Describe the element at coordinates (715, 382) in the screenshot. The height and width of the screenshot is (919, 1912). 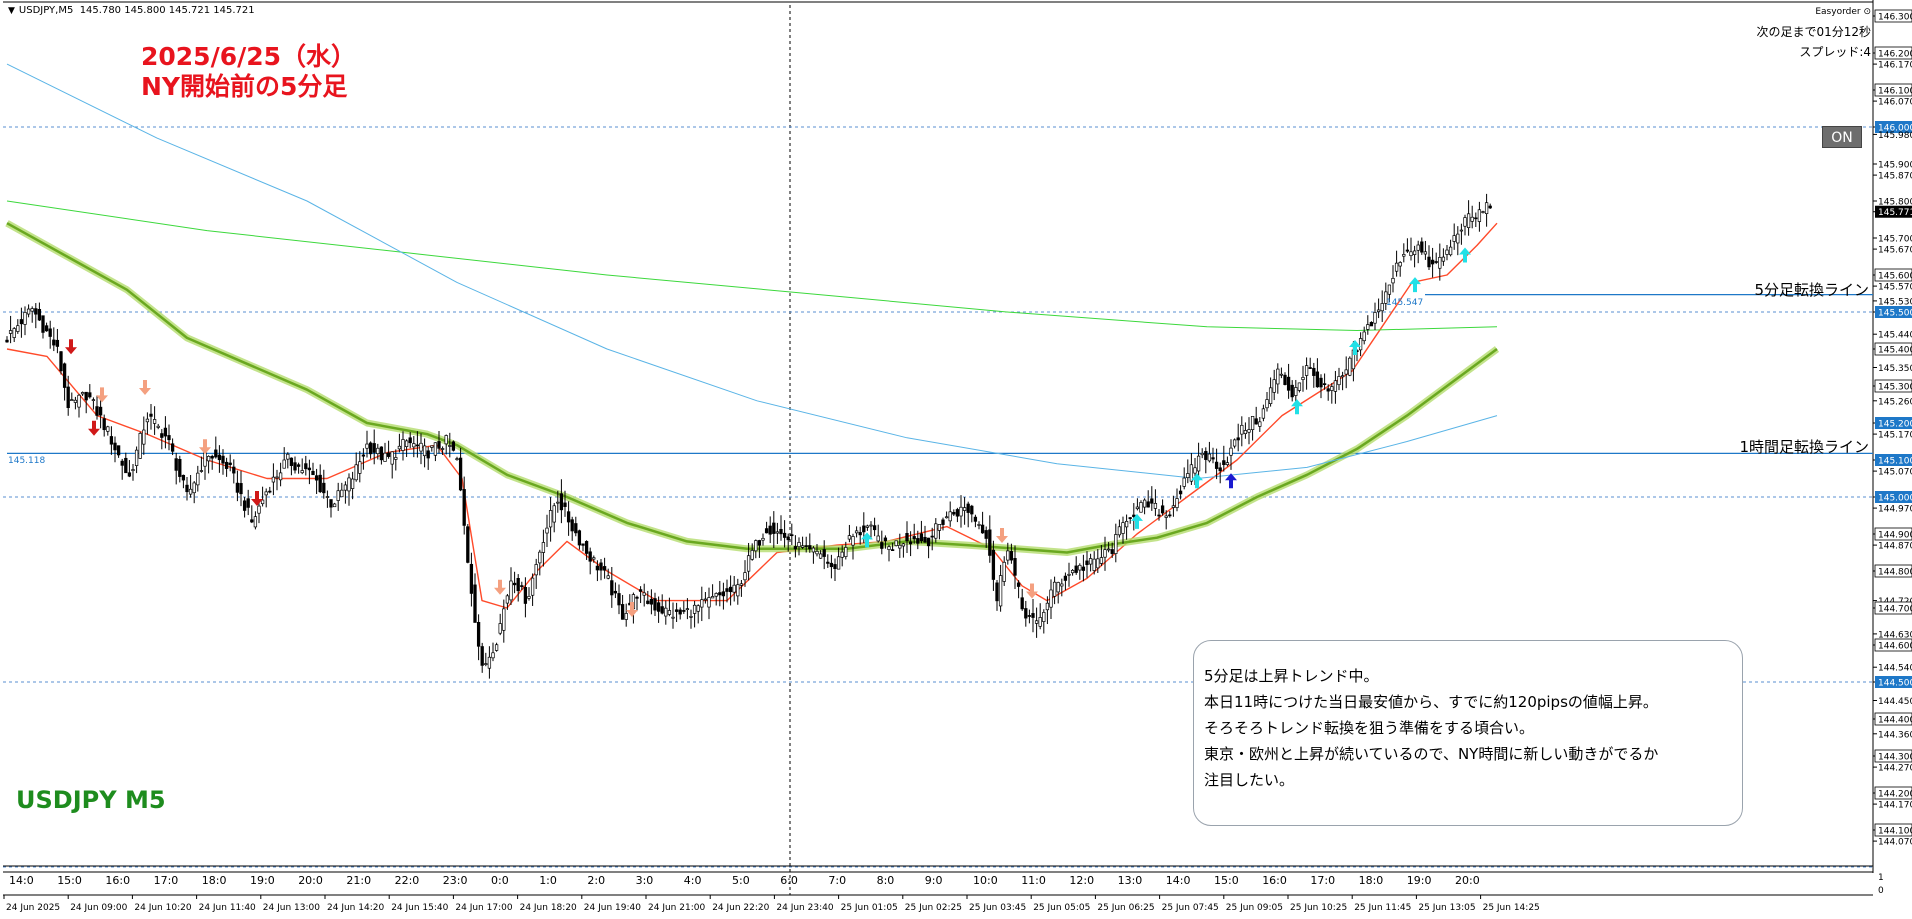
I see `line-value-labels: 145.118 145.547` at that location.